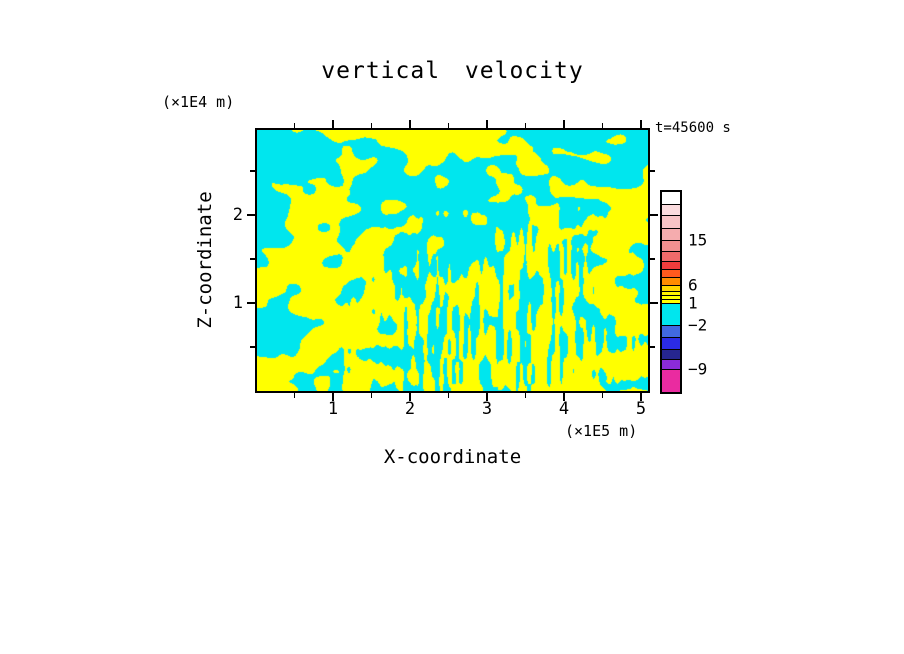 This screenshot has height=654, width=904. What do you see at coordinates (198, 102) in the screenshot?
I see `z-axis-unit-label: (×1E4 m)` at bounding box center [198, 102].